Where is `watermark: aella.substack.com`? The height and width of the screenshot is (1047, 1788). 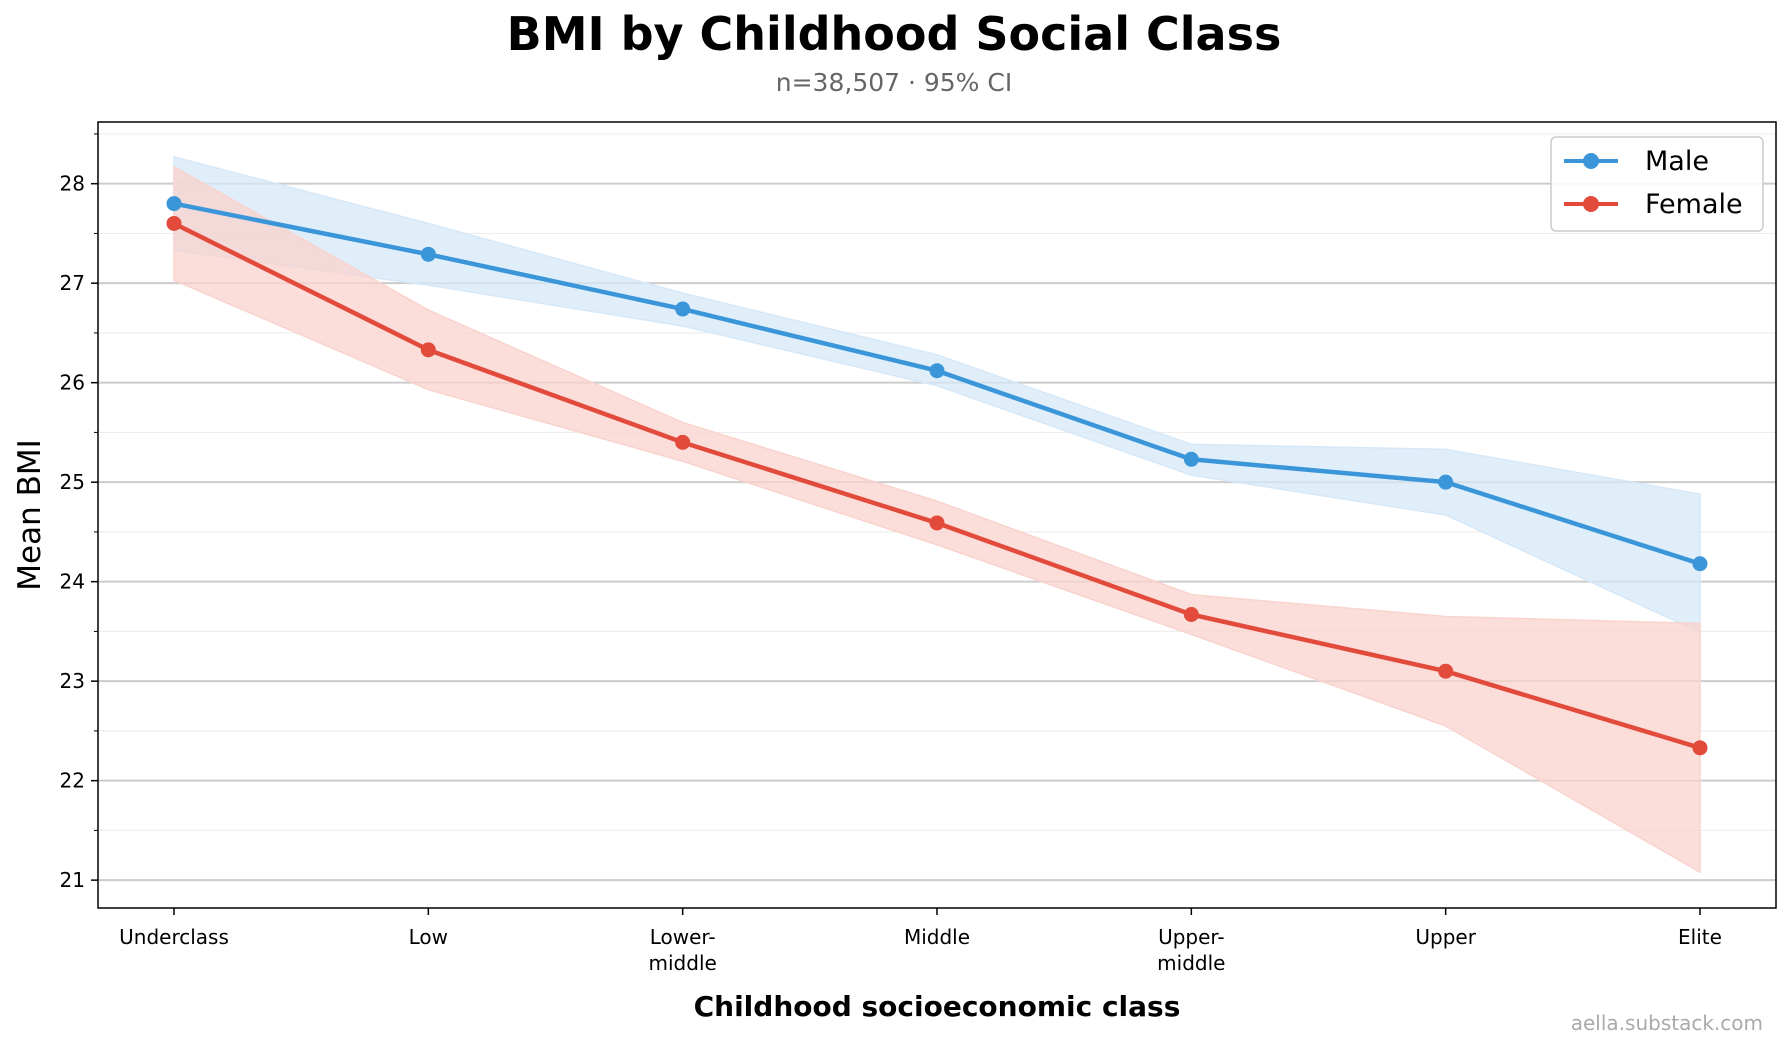
watermark: aella.substack.com is located at coordinates (1667, 1023).